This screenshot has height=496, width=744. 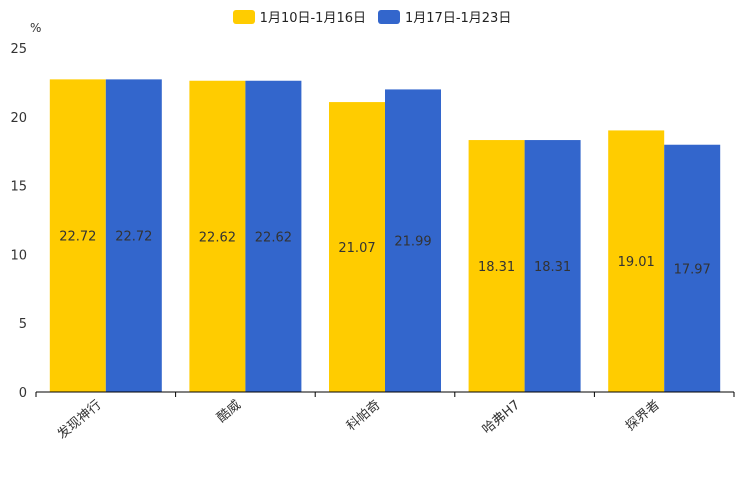 I want to click on x-category-label: 发现神行, so click(x=79, y=420).